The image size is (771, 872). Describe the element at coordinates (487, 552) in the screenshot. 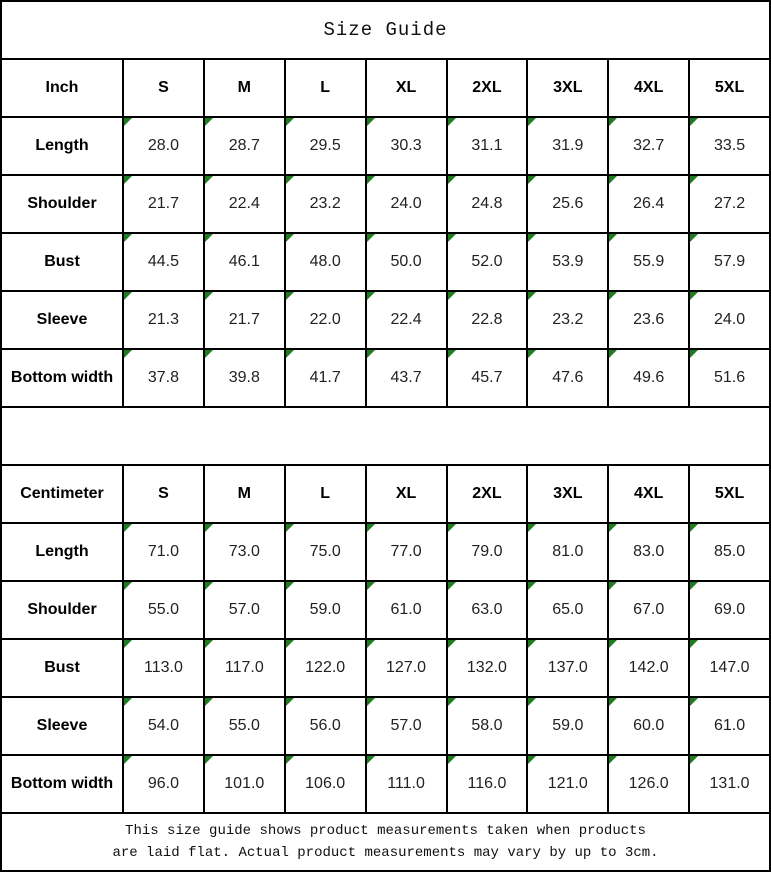

I see `measurement-value: 79.0` at that location.